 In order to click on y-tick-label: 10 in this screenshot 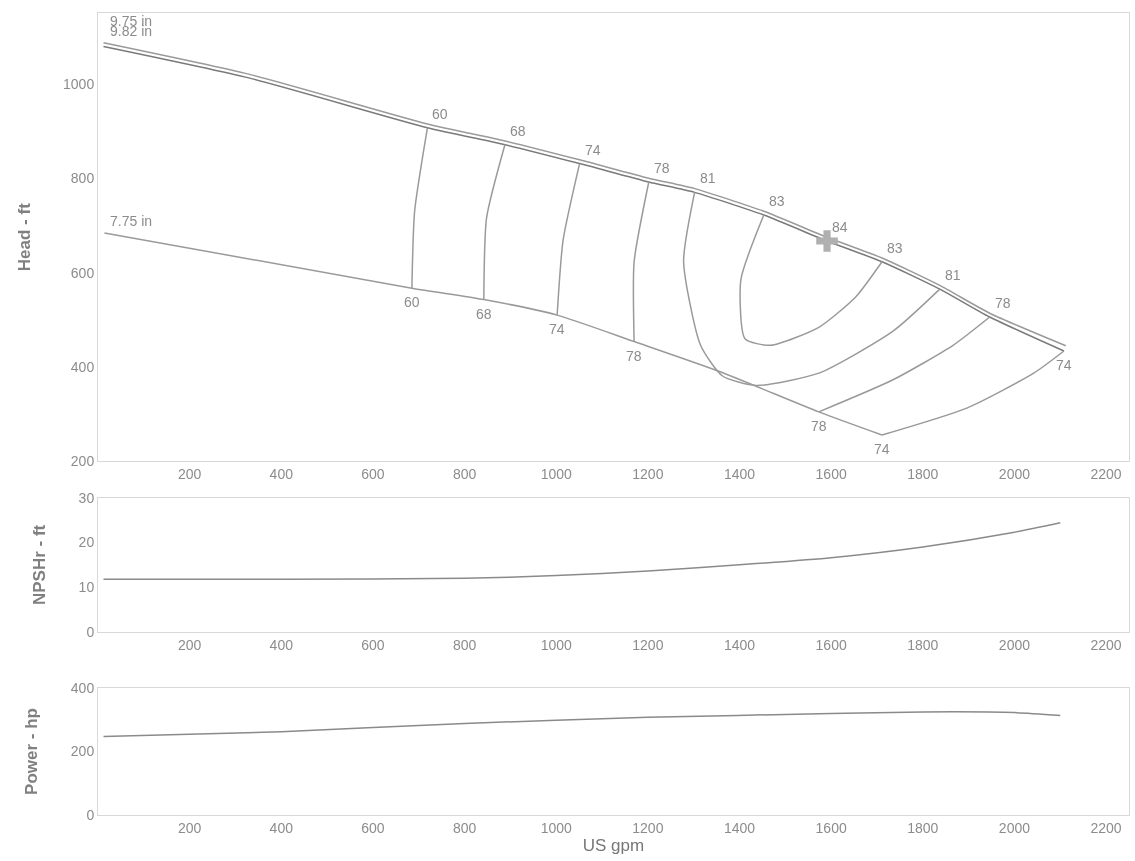, I will do `click(86, 587)`.